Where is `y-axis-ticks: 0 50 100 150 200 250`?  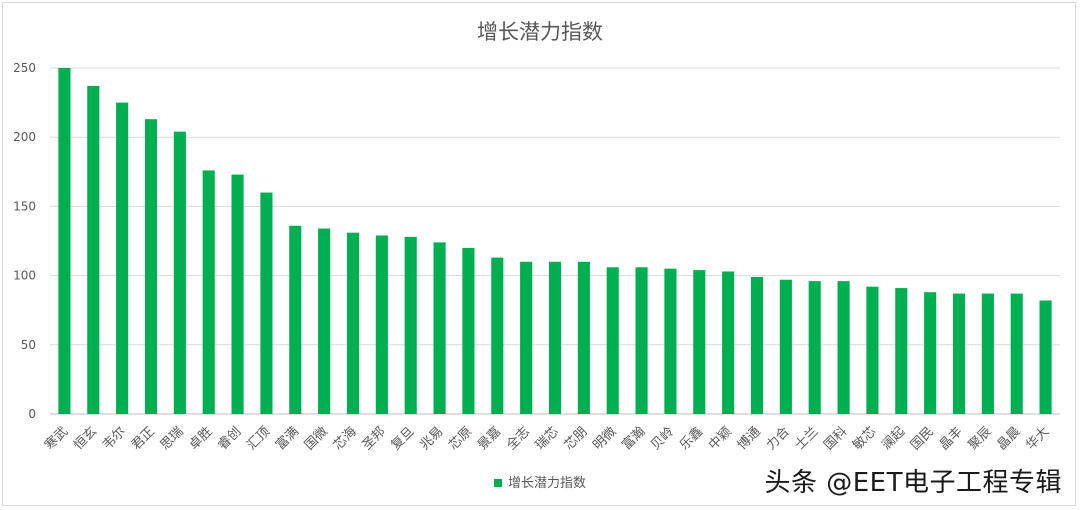
y-axis-ticks: 0 50 100 150 200 250 is located at coordinates (24, 241).